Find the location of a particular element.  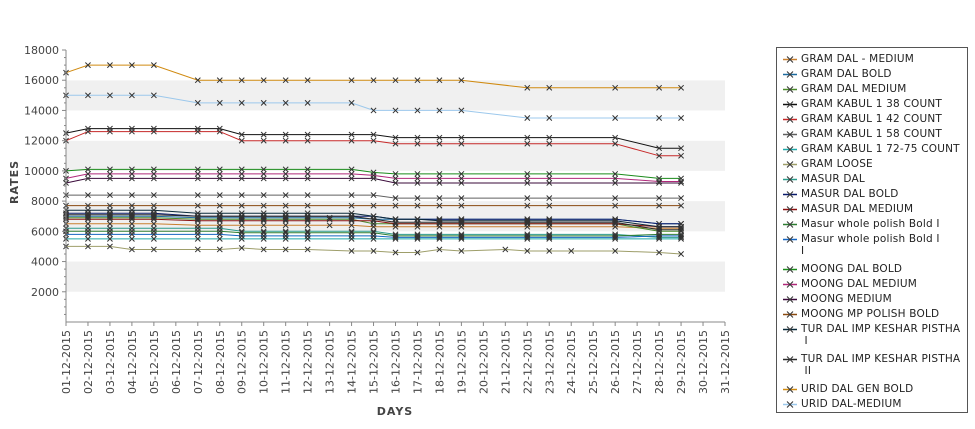

x-tick-label: 29-12-2015 is located at coordinates (681, 362).